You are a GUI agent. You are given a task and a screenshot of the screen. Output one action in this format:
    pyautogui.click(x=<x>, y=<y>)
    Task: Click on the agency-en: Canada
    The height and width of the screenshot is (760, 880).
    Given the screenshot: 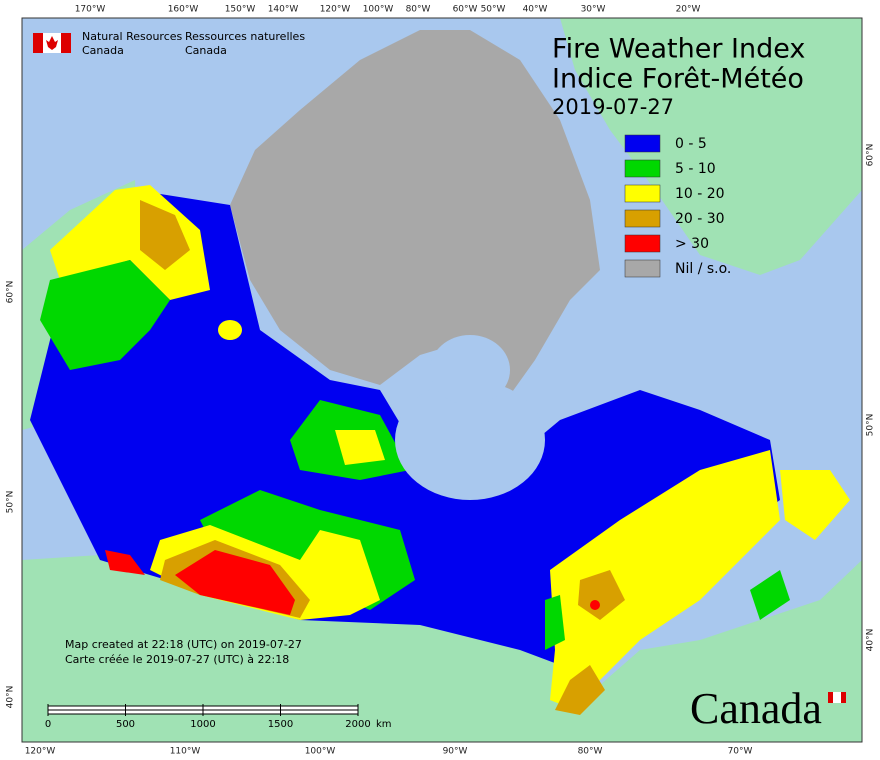 What is the action you would take?
    pyautogui.click(x=103, y=50)
    